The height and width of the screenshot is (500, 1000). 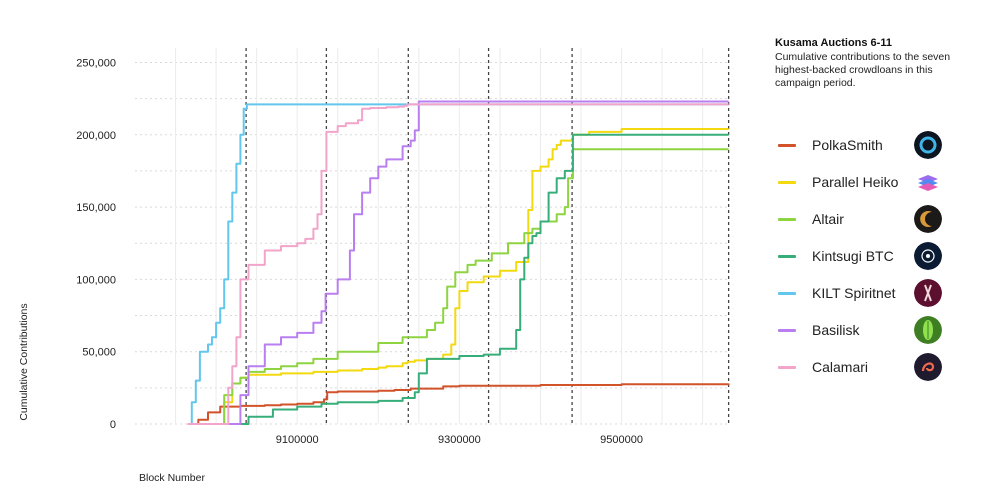 What do you see at coordinates (847, 145) in the screenshot?
I see `legend-label: PolkaSmith` at bounding box center [847, 145].